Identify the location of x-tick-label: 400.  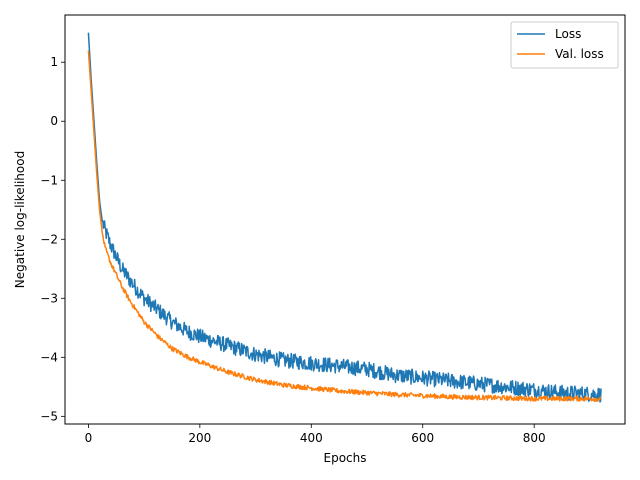
(311, 438).